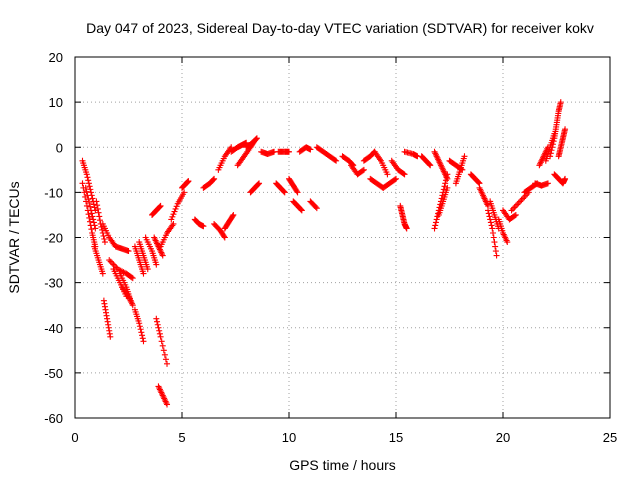 This screenshot has width=640, height=480. Describe the element at coordinates (503, 437) in the screenshot. I see `x-tick-label: 20` at that location.